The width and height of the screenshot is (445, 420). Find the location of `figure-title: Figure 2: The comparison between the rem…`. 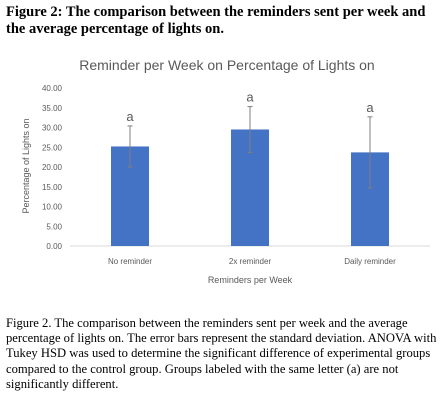

figure-title: Figure 2: The comparison between the rem… is located at coordinates (216, 20).